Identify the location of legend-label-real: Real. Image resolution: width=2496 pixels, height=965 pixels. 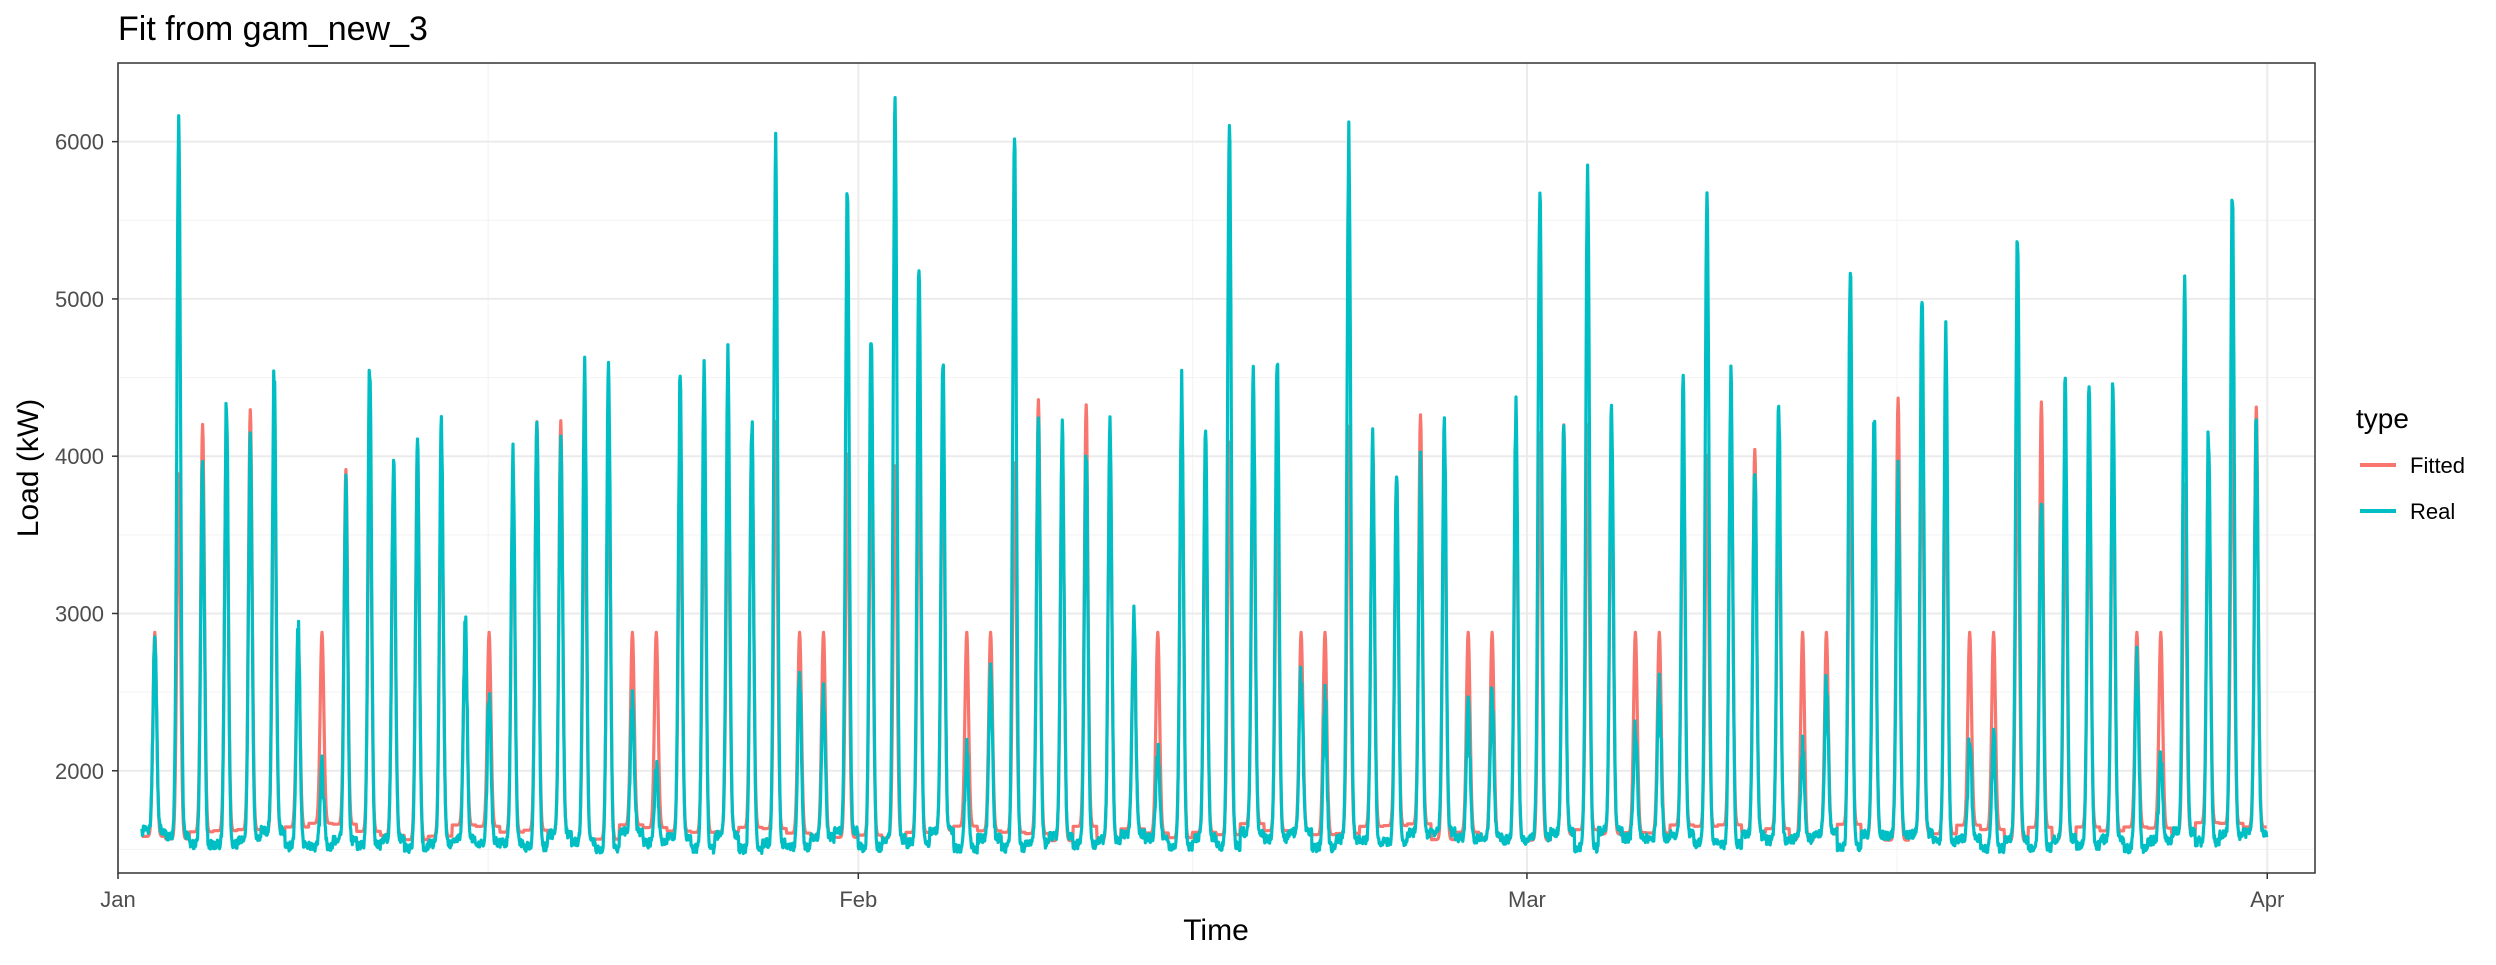
(2432, 511).